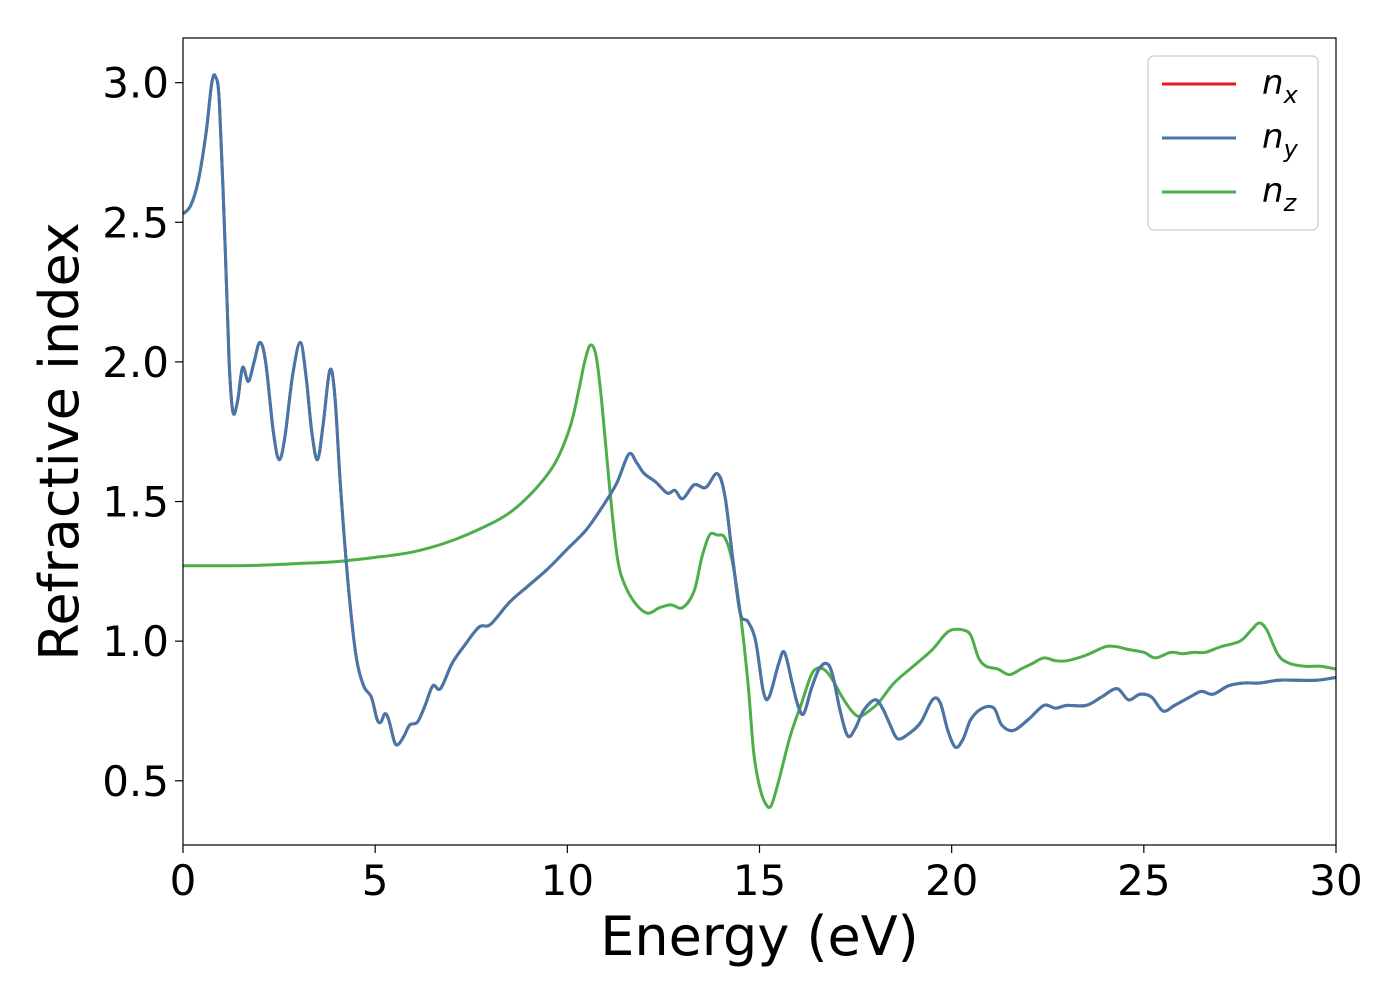 This screenshot has width=1400, height=1000. What do you see at coordinates (183, 880) in the screenshot?
I see `x-tick-label: 0` at bounding box center [183, 880].